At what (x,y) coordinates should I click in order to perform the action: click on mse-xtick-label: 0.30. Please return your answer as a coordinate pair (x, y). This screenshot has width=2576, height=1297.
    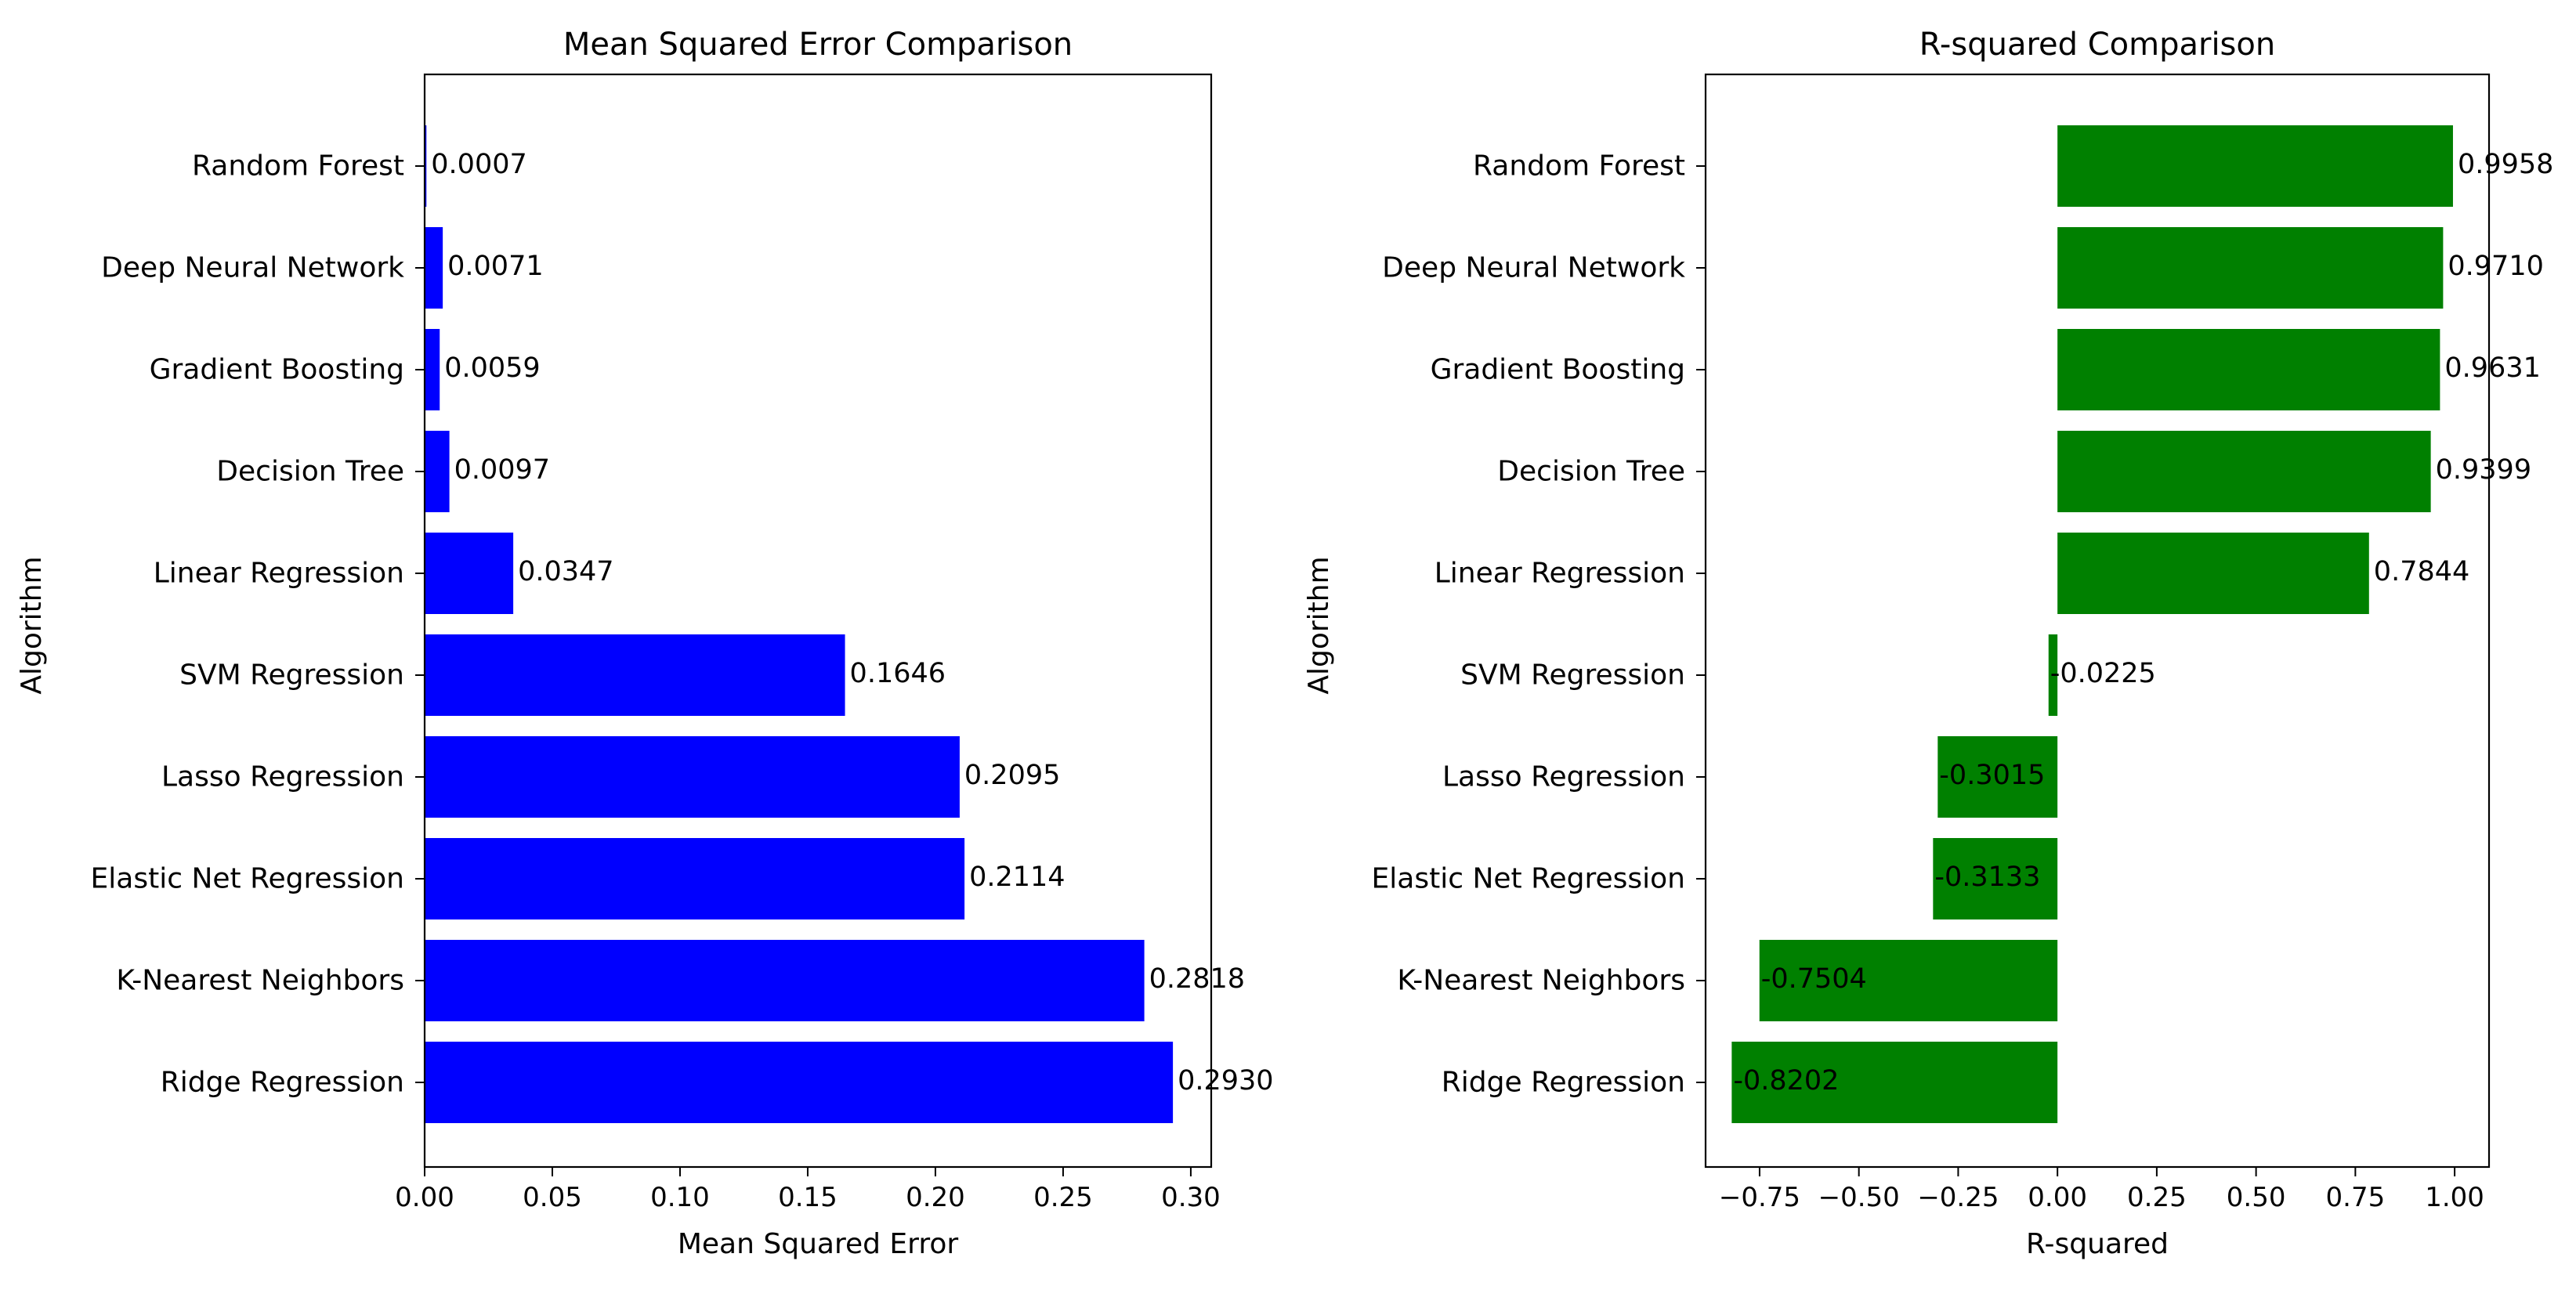
    Looking at the image, I should click on (1191, 1198).